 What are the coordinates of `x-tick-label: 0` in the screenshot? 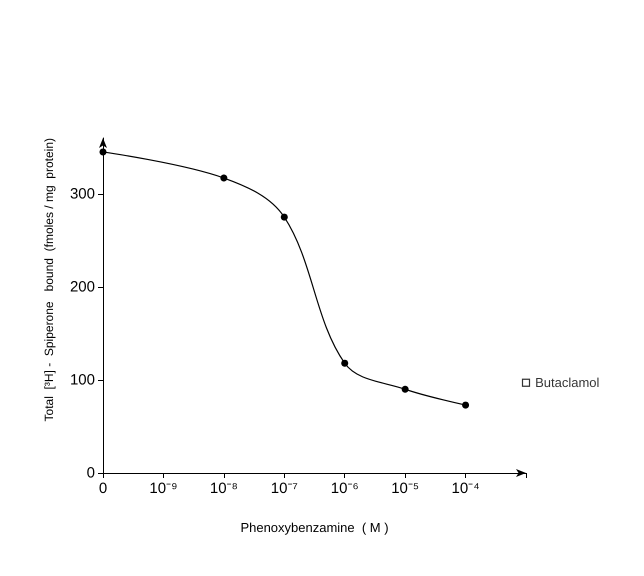 It's located at (103, 488).